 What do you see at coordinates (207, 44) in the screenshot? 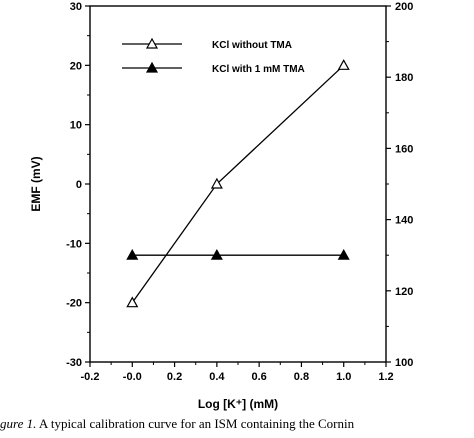
I see `legend-item: KCl without TMA` at bounding box center [207, 44].